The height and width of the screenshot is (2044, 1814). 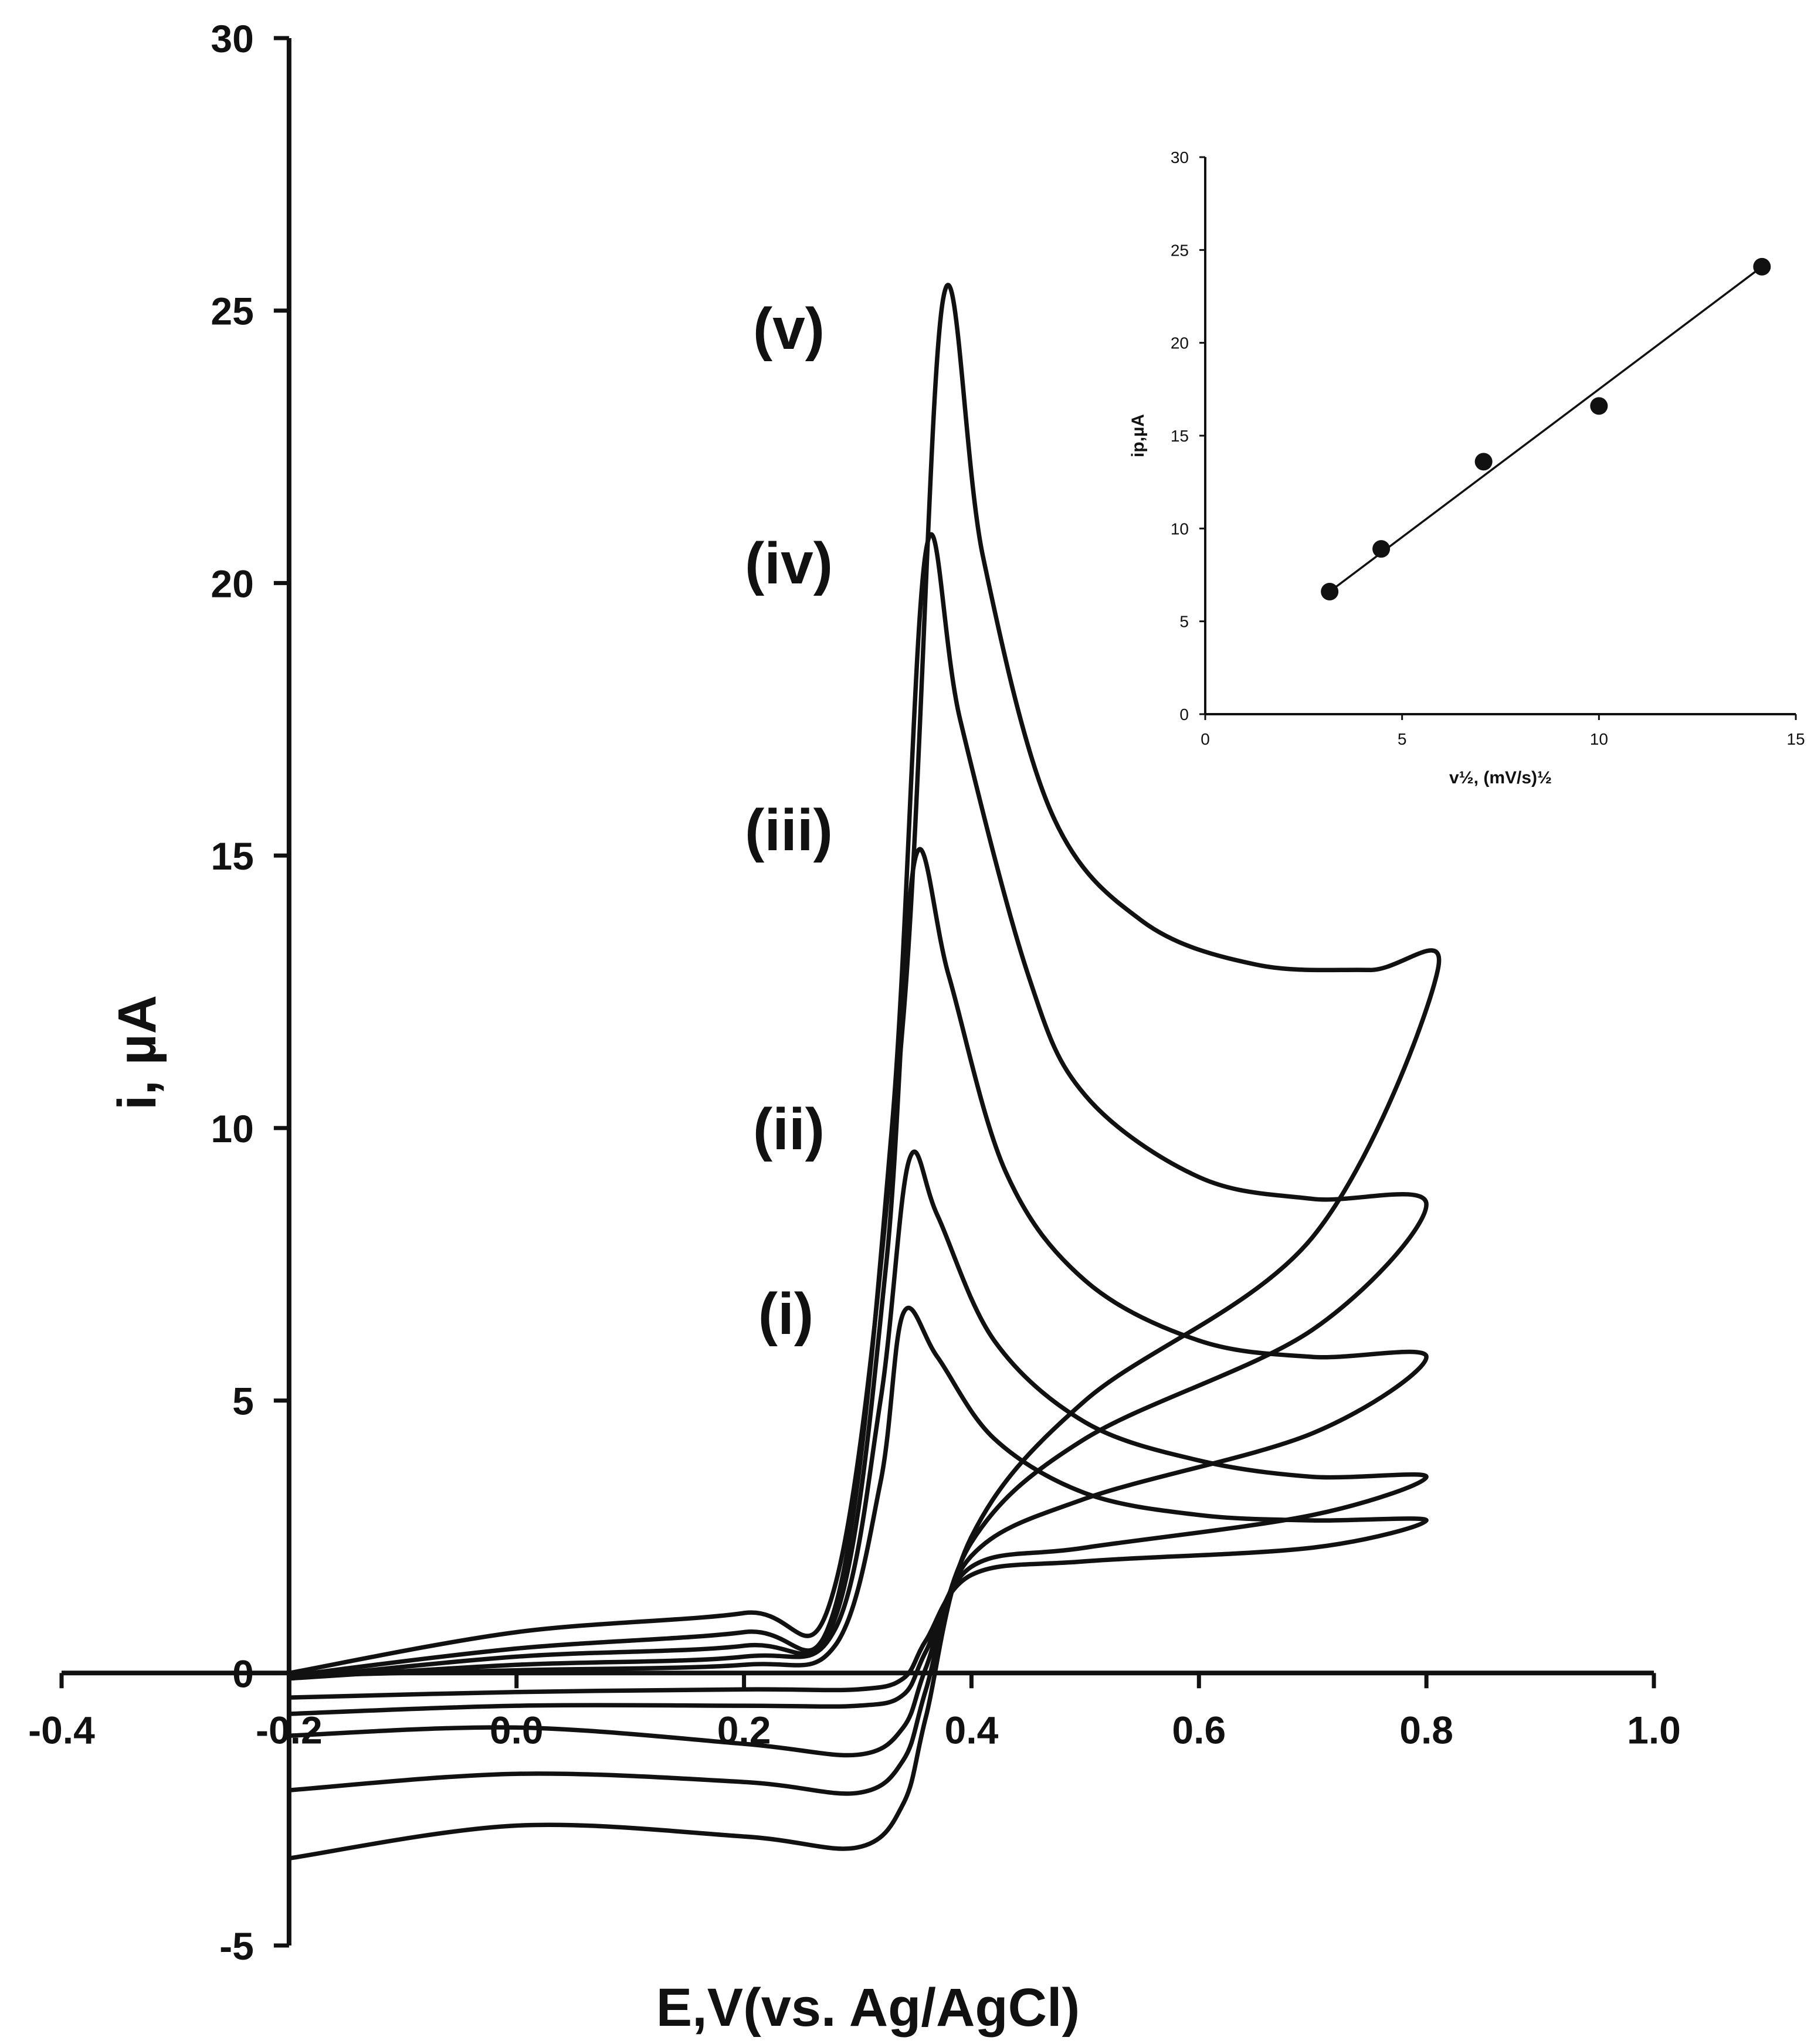 What do you see at coordinates (232, 311) in the screenshot?
I see `y-tick-label: 25` at bounding box center [232, 311].